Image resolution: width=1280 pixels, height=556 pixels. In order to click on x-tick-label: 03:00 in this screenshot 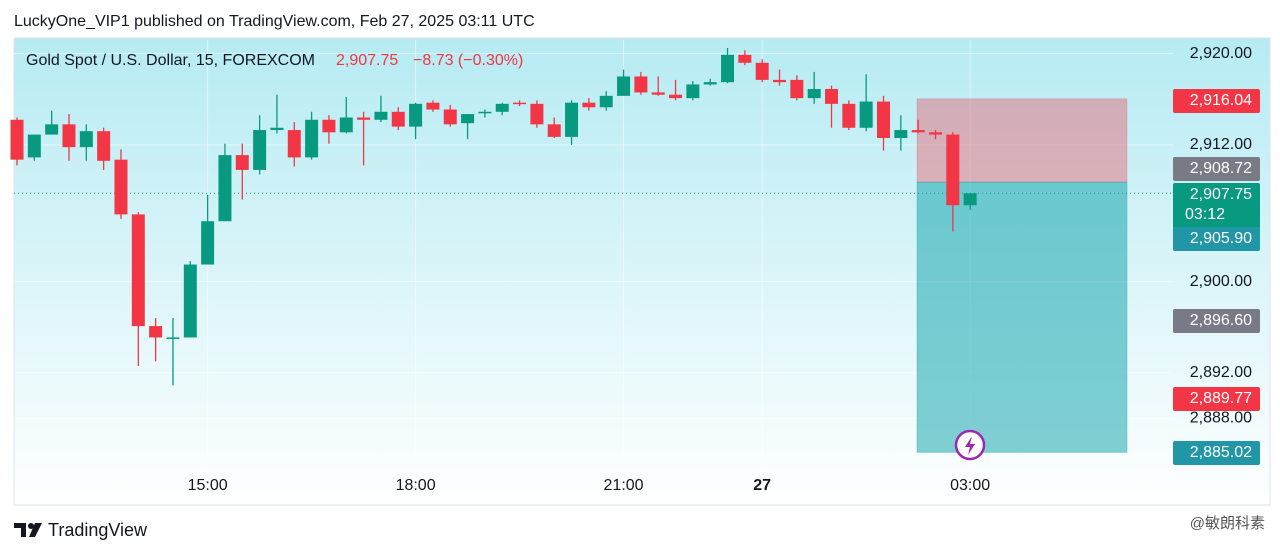, I will do `click(970, 485)`.